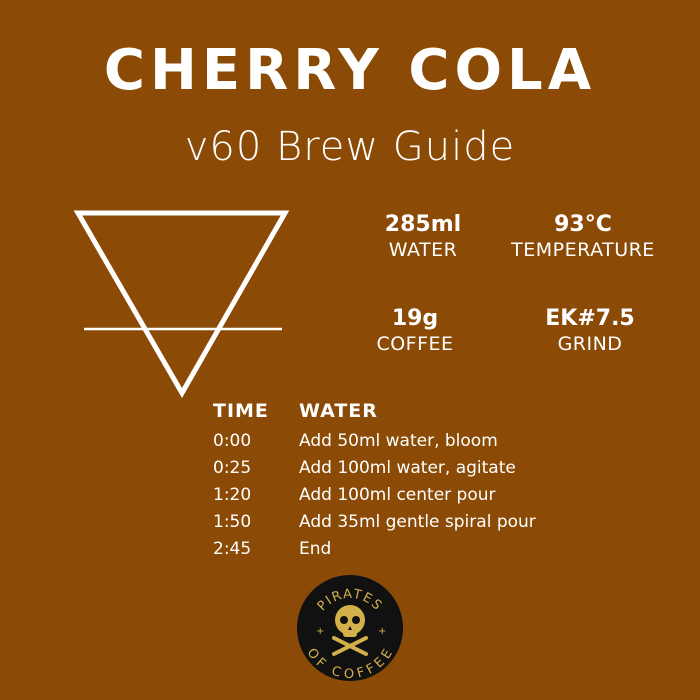 The height and width of the screenshot is (700, 700). What do you see at coordinates (232, 441) in the screenshot?
I see `row-time: 0:00` at bounding box center [232, 441].